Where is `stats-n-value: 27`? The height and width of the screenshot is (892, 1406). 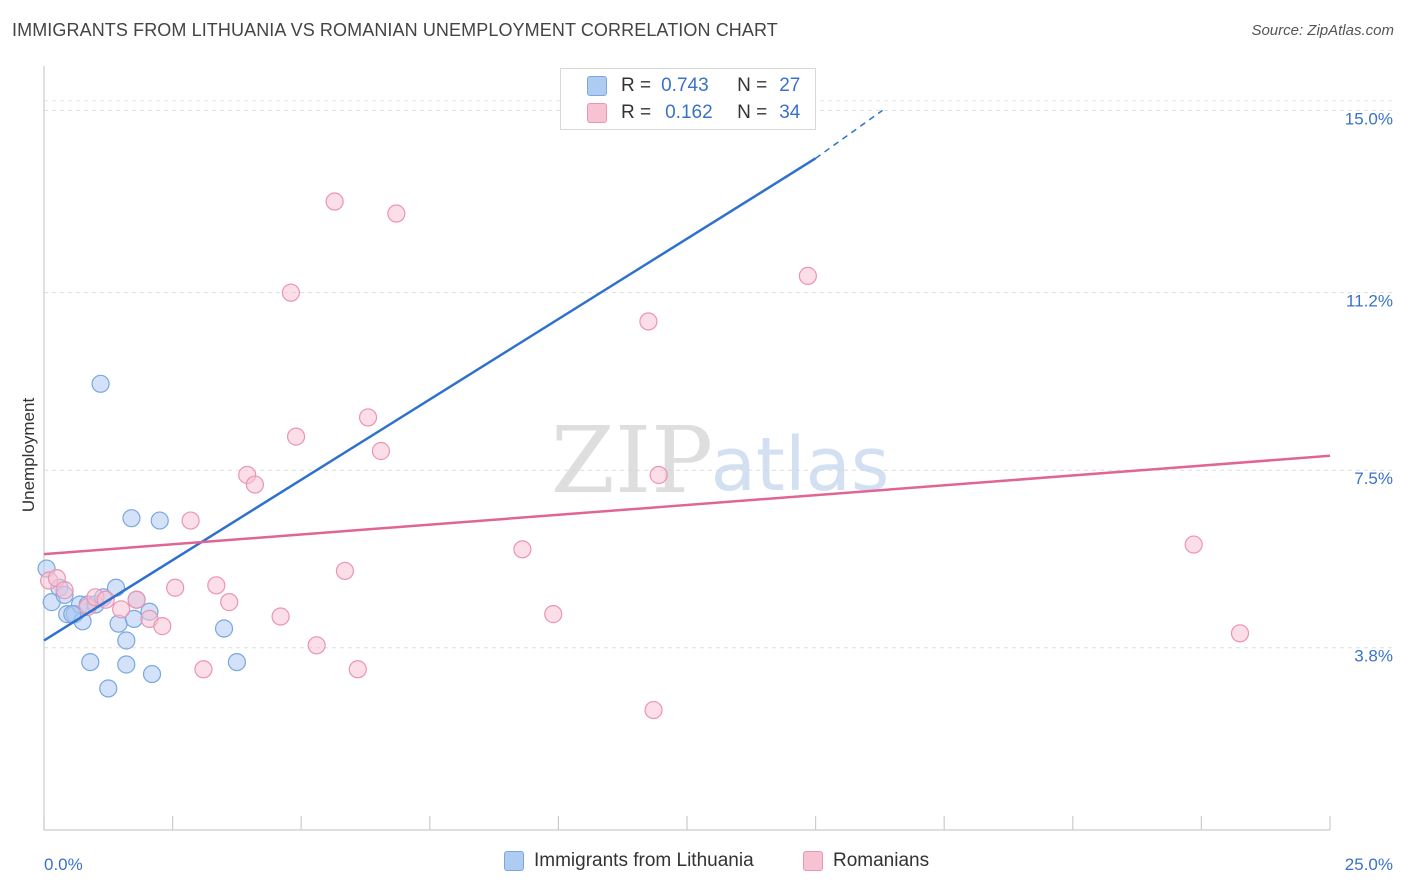 stats-n-value: 27 is located at coordinates (790, 85).